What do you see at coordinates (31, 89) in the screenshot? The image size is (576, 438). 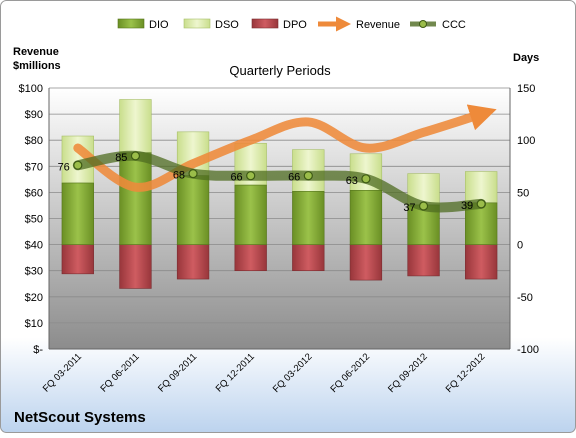 I see `left-tick-label: $100` at bounding box center [31, 89].